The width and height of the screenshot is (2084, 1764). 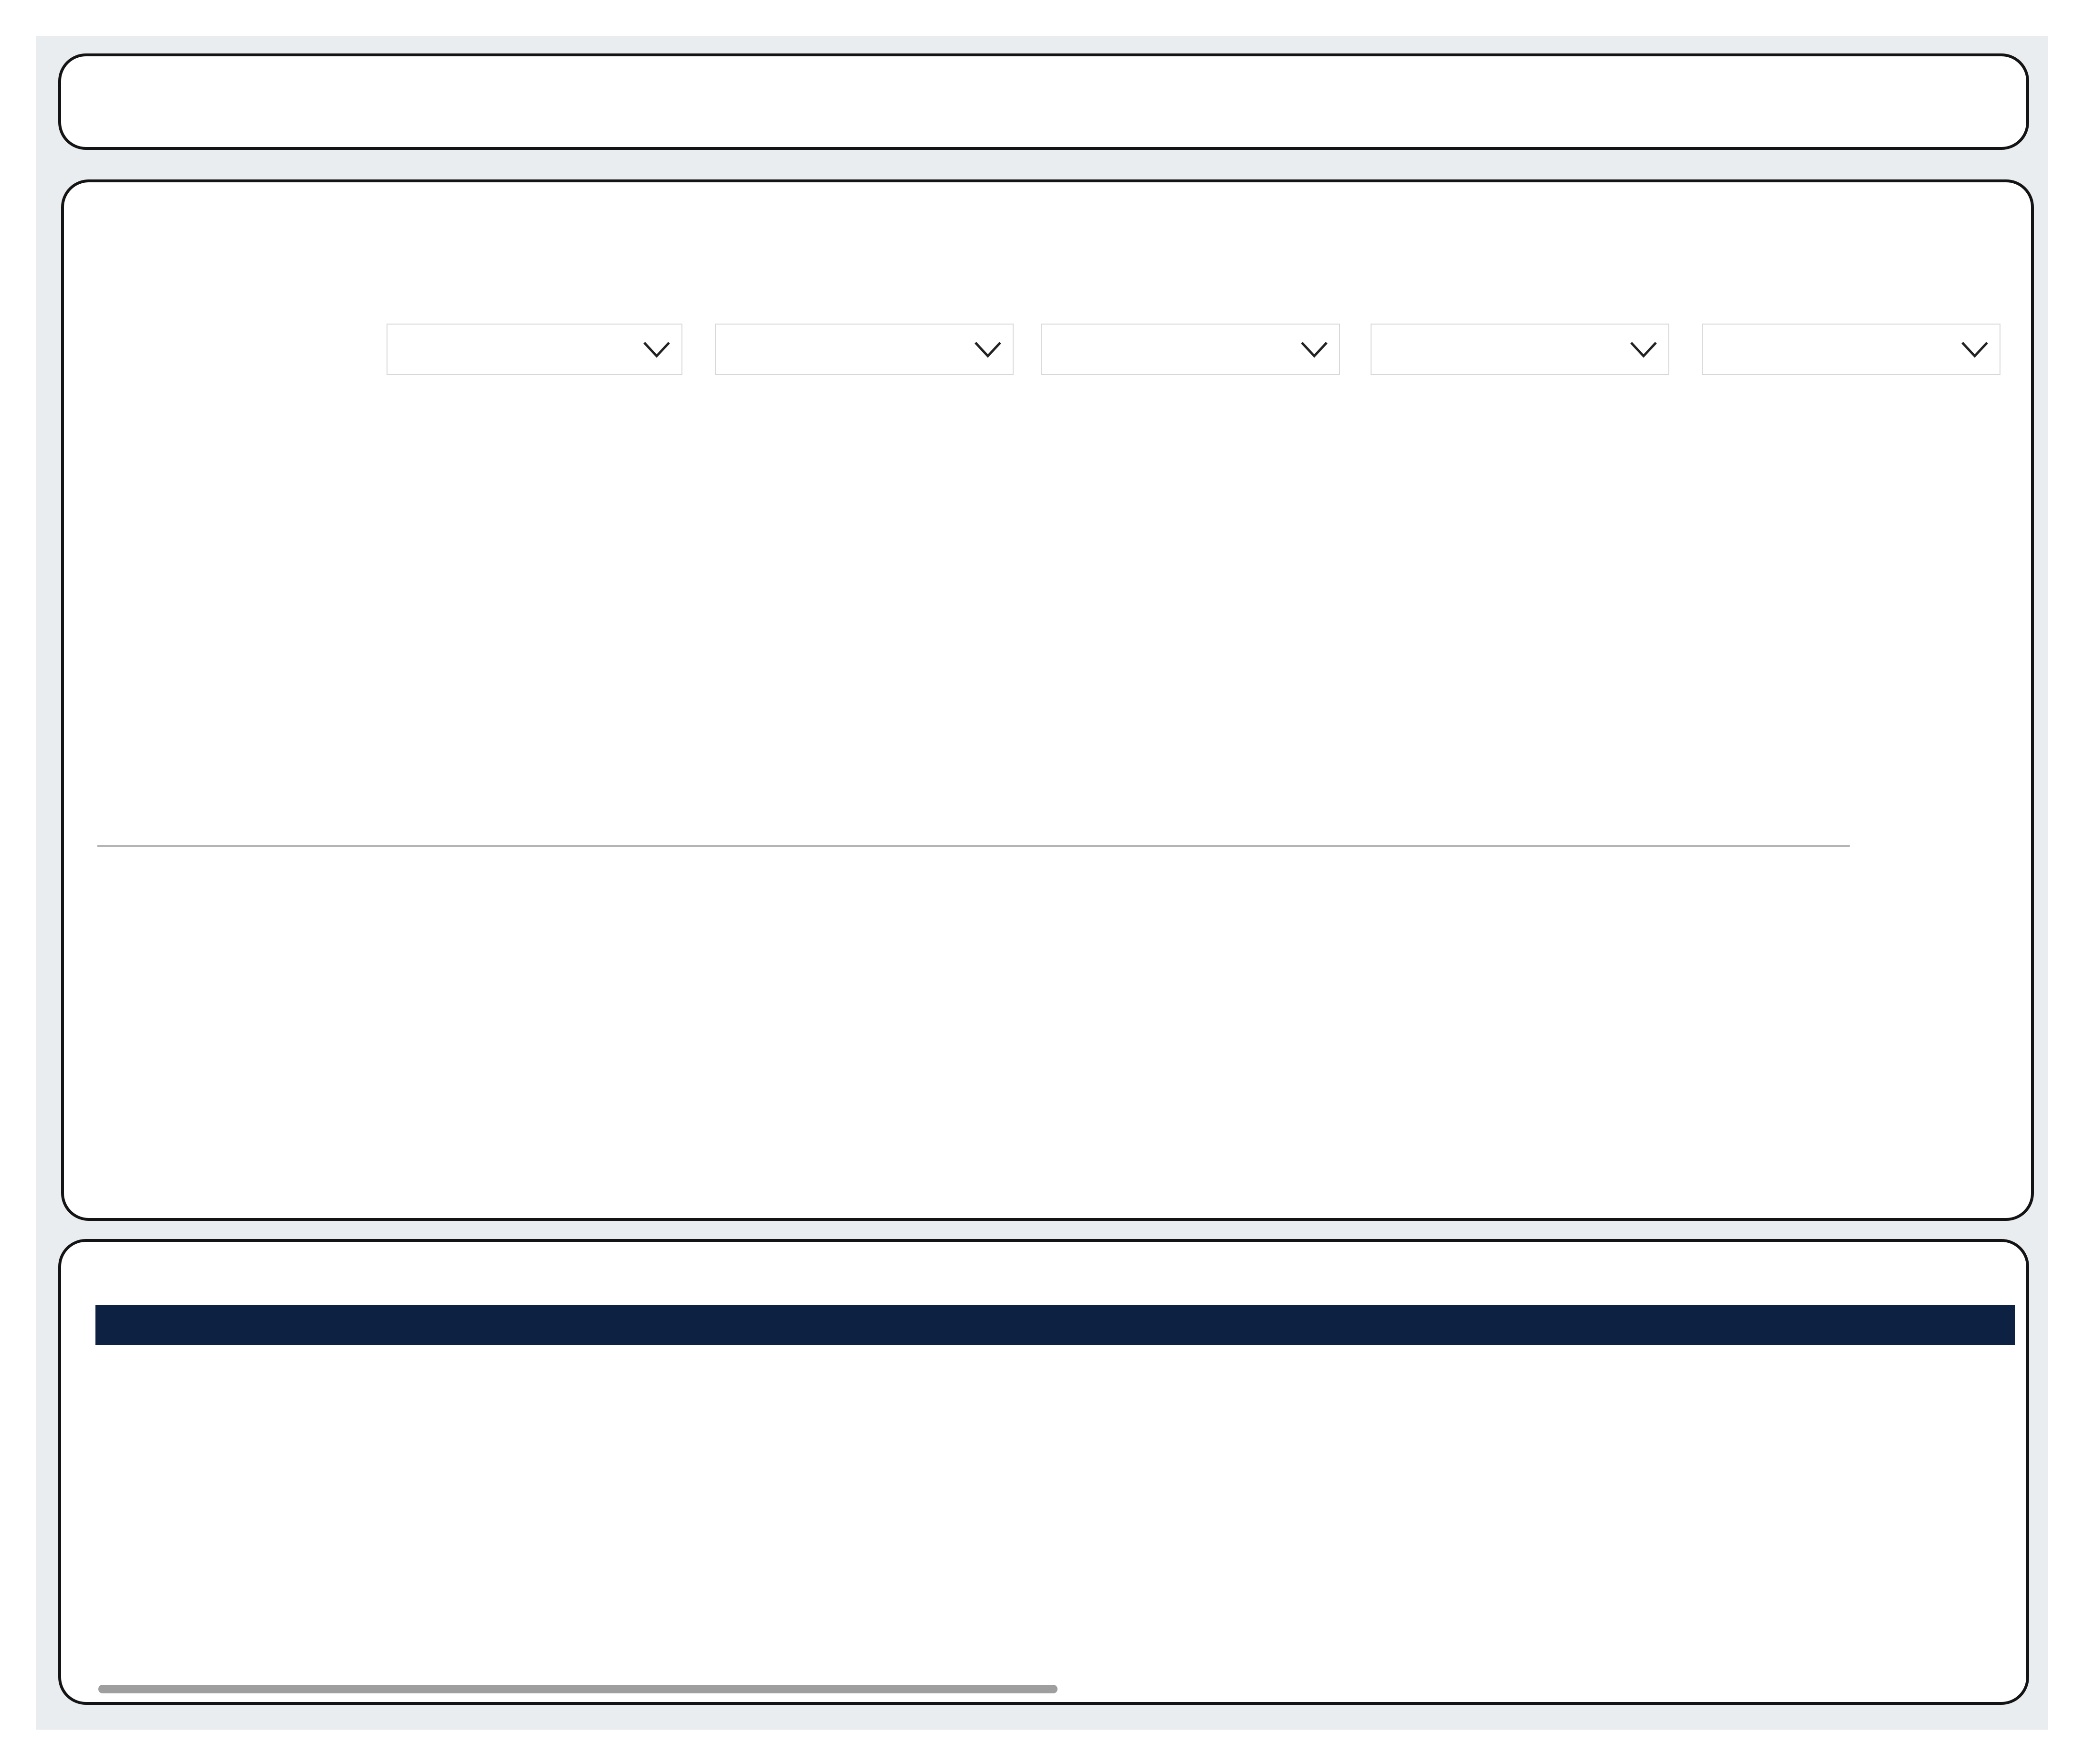 What do you see at coordinates (1043, 102) in the screenshot?
I see `header-panel` at bounding box center [1043, 102].